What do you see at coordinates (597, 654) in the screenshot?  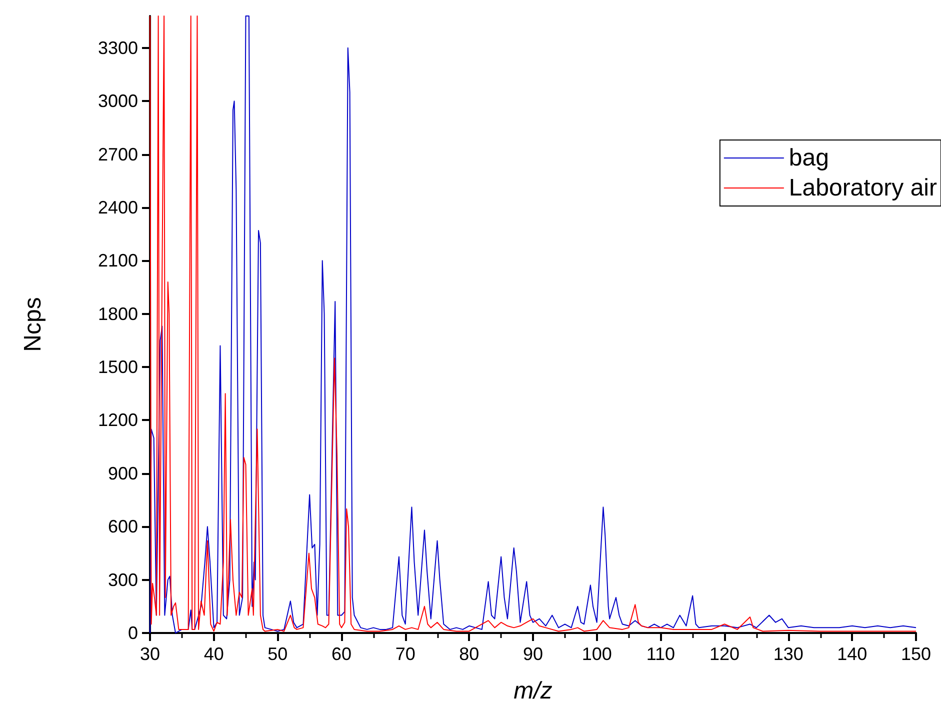 I see `x-tick-label: 100` at bounding box center [597, 654].